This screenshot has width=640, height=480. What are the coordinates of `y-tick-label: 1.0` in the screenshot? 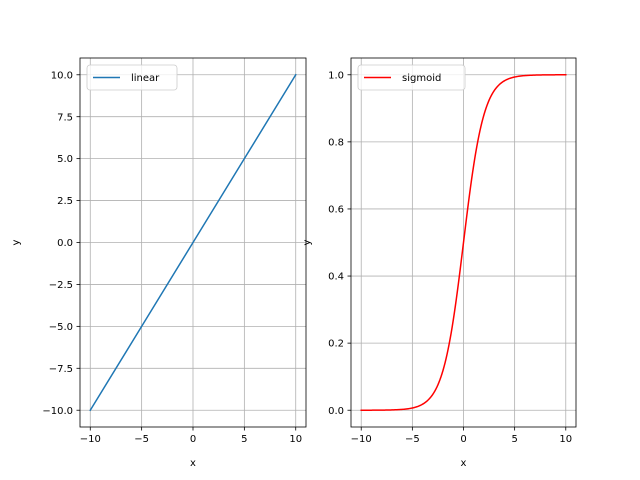 It's located at (336, 75).